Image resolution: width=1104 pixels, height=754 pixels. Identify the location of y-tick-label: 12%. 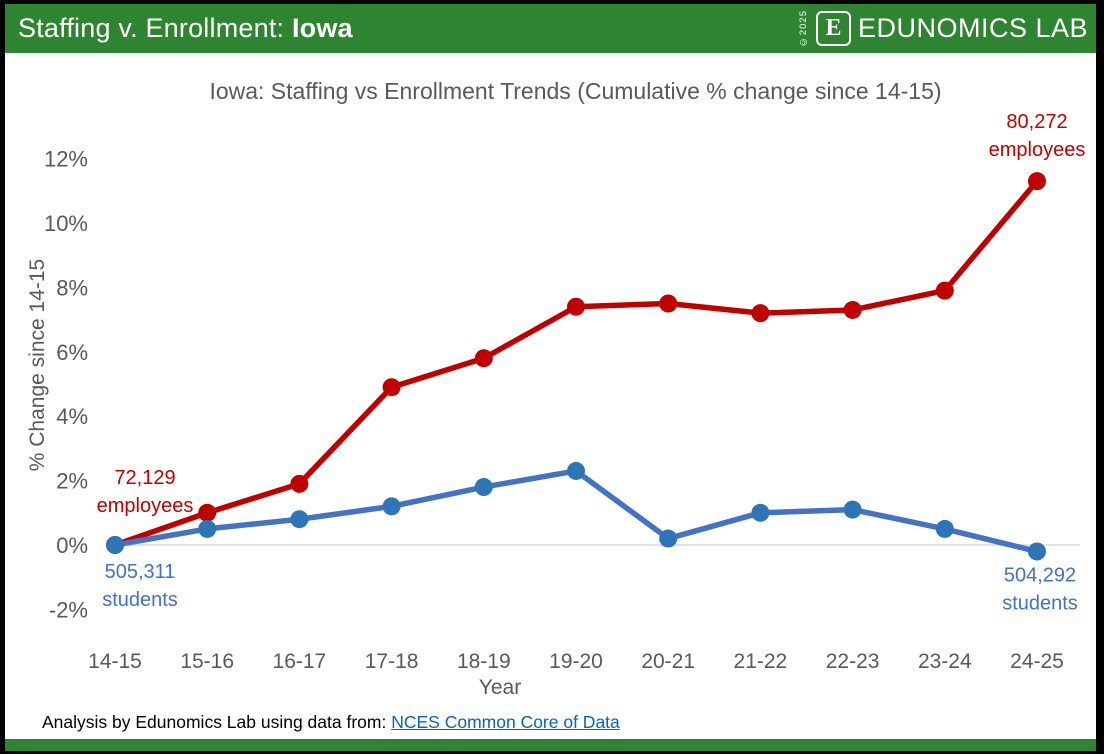
(66, 159).